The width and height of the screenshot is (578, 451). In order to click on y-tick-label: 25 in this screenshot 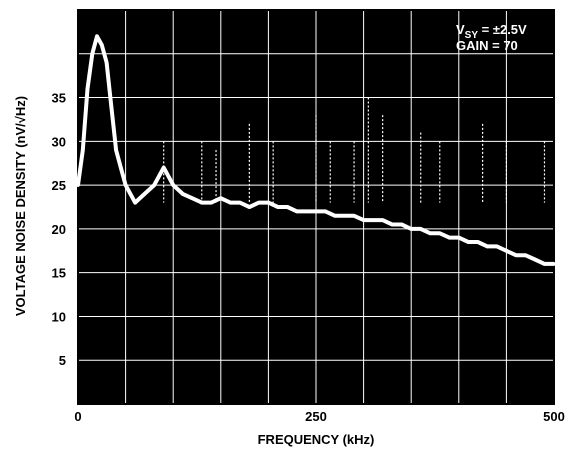, I will do `click(59, 185)`.